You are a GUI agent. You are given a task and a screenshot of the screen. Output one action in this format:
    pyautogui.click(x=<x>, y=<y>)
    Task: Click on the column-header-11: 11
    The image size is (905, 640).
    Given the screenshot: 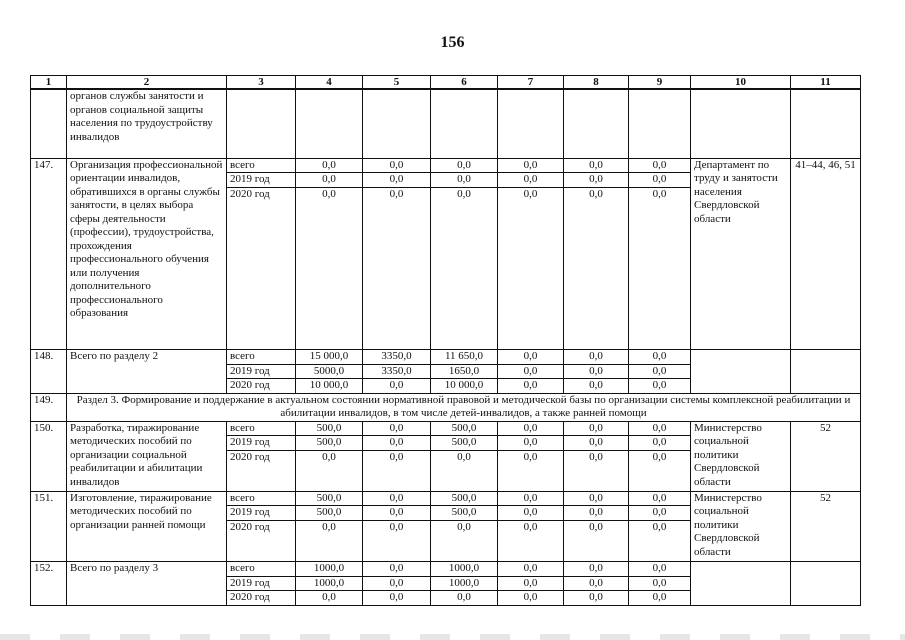 What is the action you would take?
    pyautogui.click(x=825, y=82)
    